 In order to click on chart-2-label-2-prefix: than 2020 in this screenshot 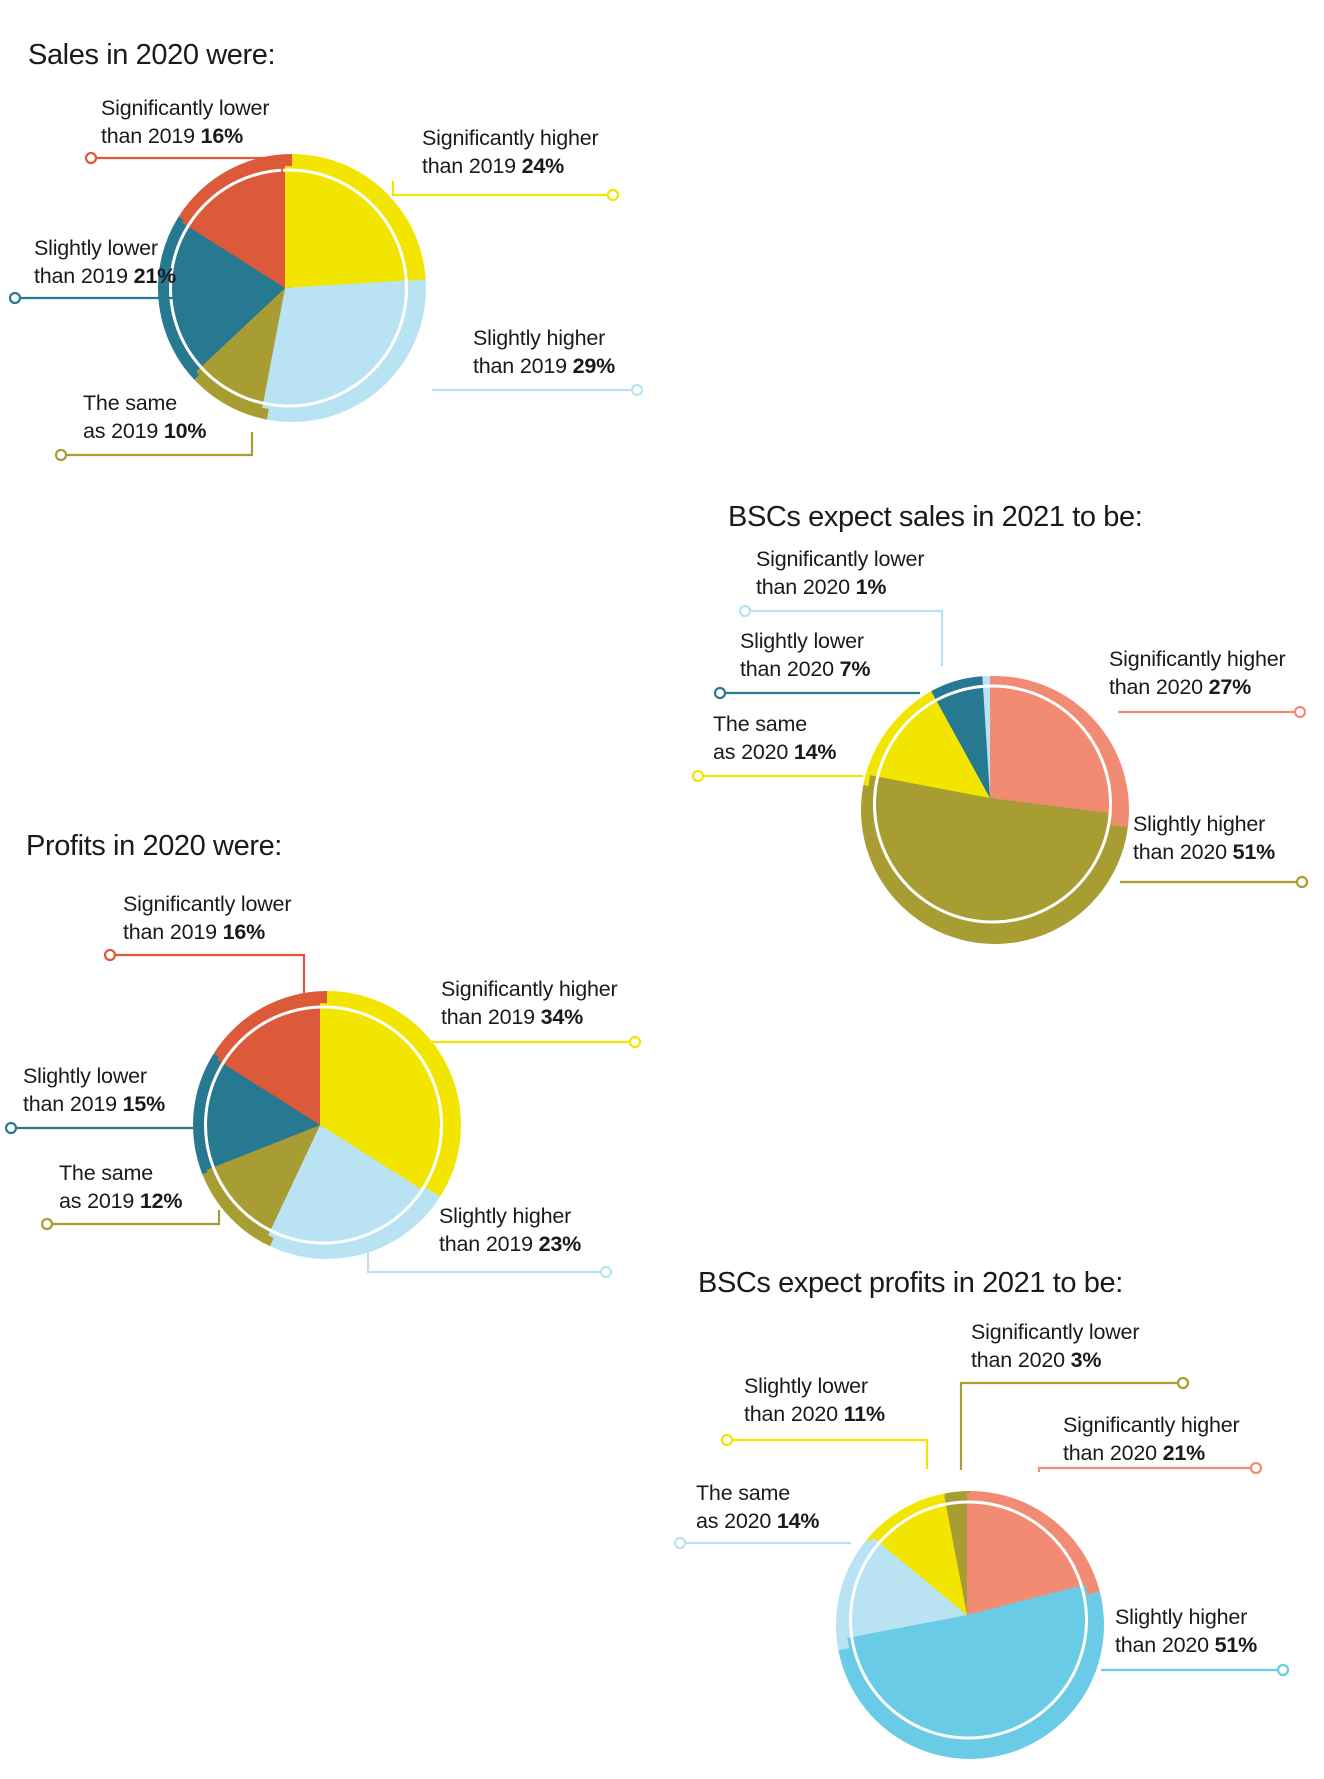, I will do `click(1183, 852)`.